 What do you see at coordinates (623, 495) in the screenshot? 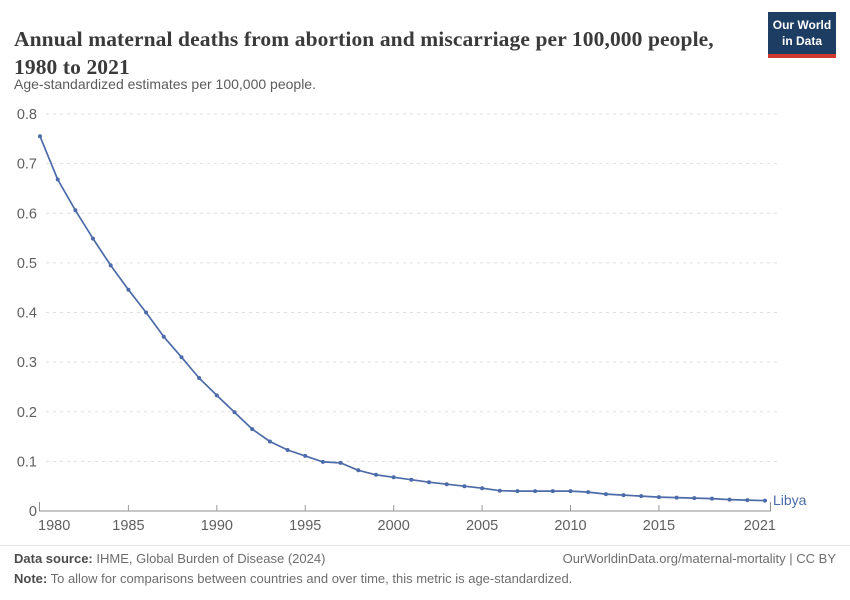
I see `data-point-2013` at bounding box center [623, 495].